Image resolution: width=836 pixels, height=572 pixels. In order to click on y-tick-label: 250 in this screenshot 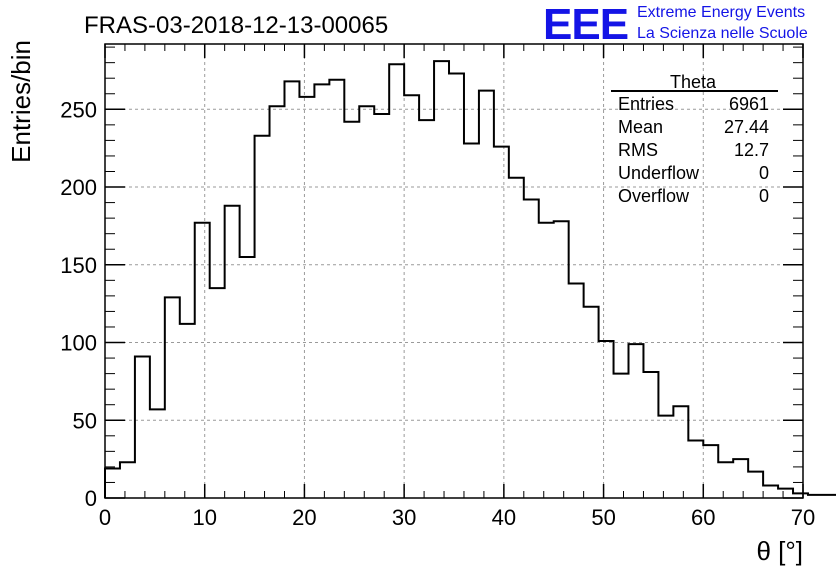, I will do `click(78, 109)`.